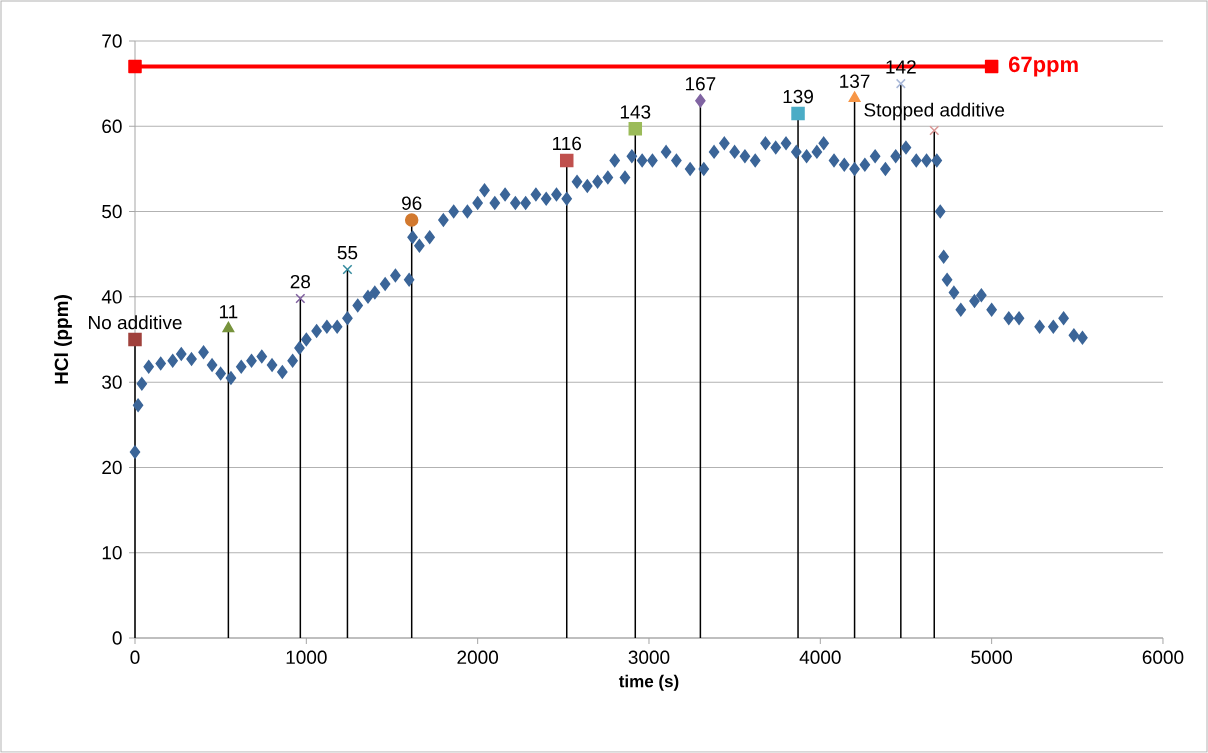 The image size is (1208, 753). What do you see at coordinates (901, 67) in the screenshot?
I see `annotation: 142` at bounding box center [901, 67].